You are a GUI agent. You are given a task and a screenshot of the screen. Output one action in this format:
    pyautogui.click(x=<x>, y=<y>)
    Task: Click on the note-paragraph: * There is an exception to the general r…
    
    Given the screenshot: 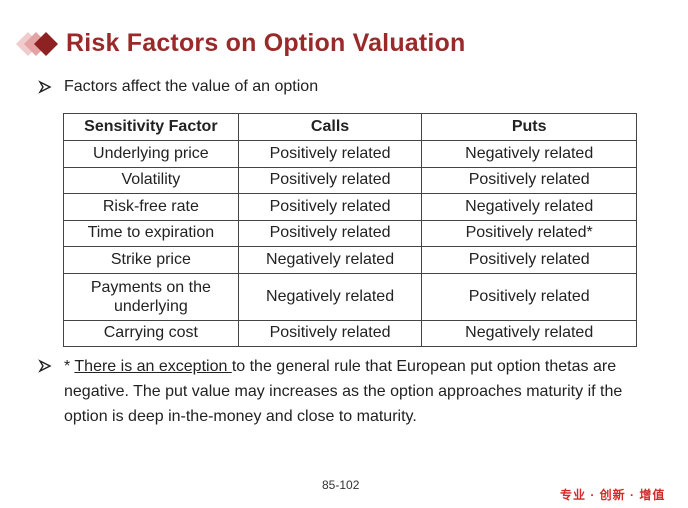 What is the action you would take?
    pyautogui.click(x=364, y=391)
    